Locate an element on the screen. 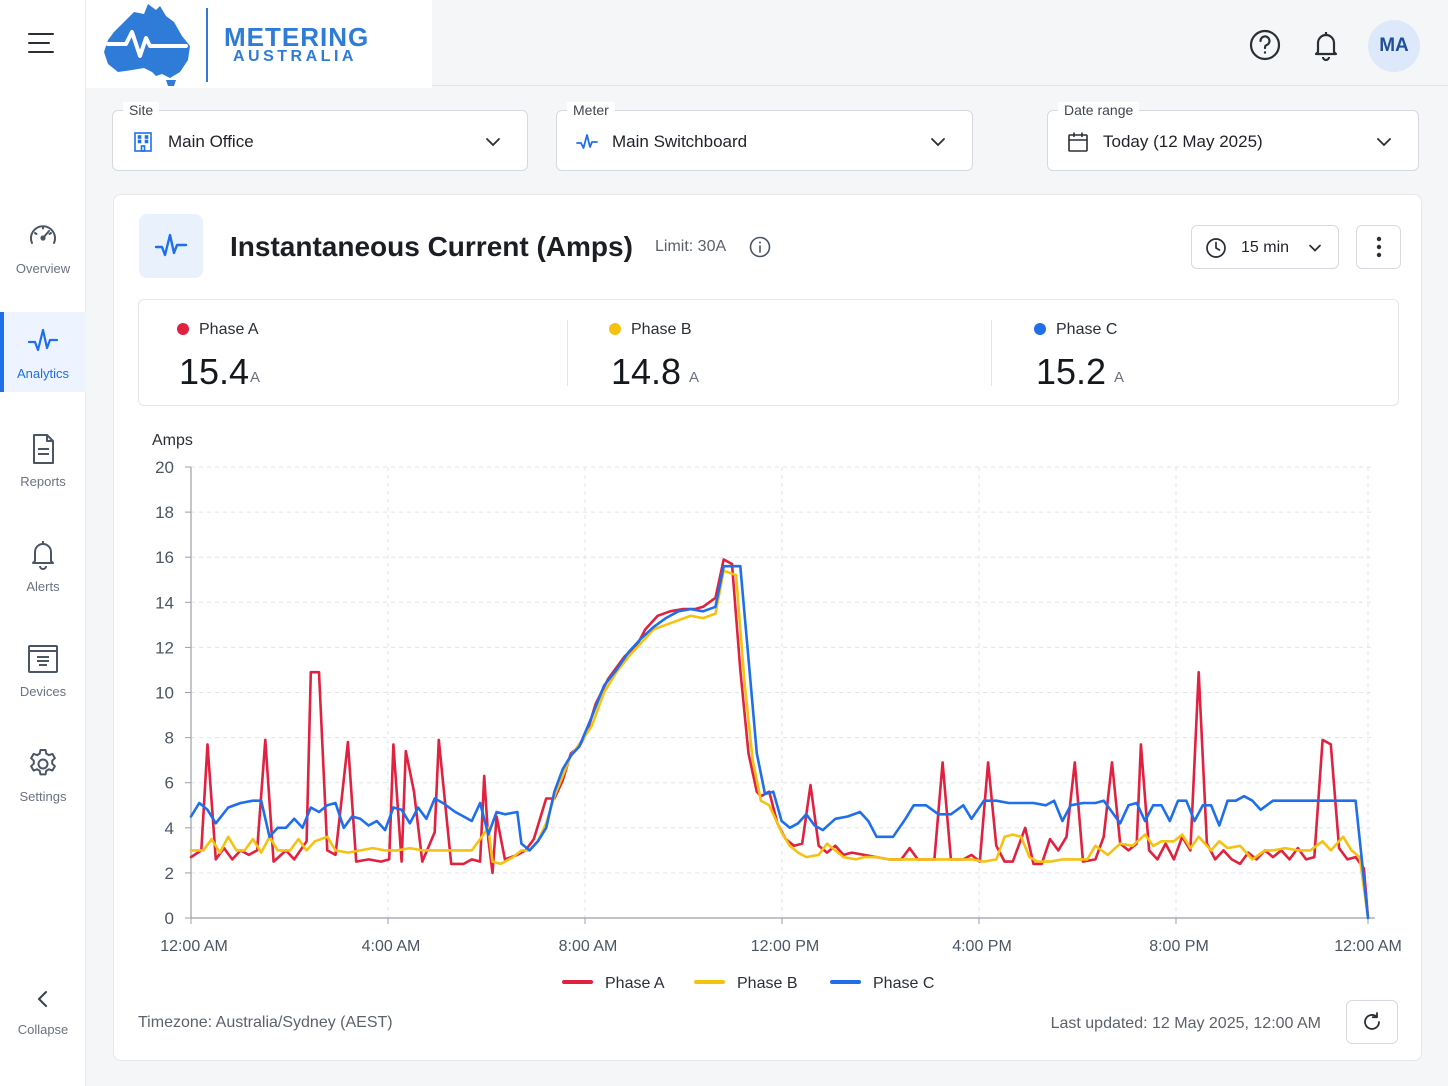 The image size is (1448, 1086). user-avatar: MA is located at coordinates (1394, 46).